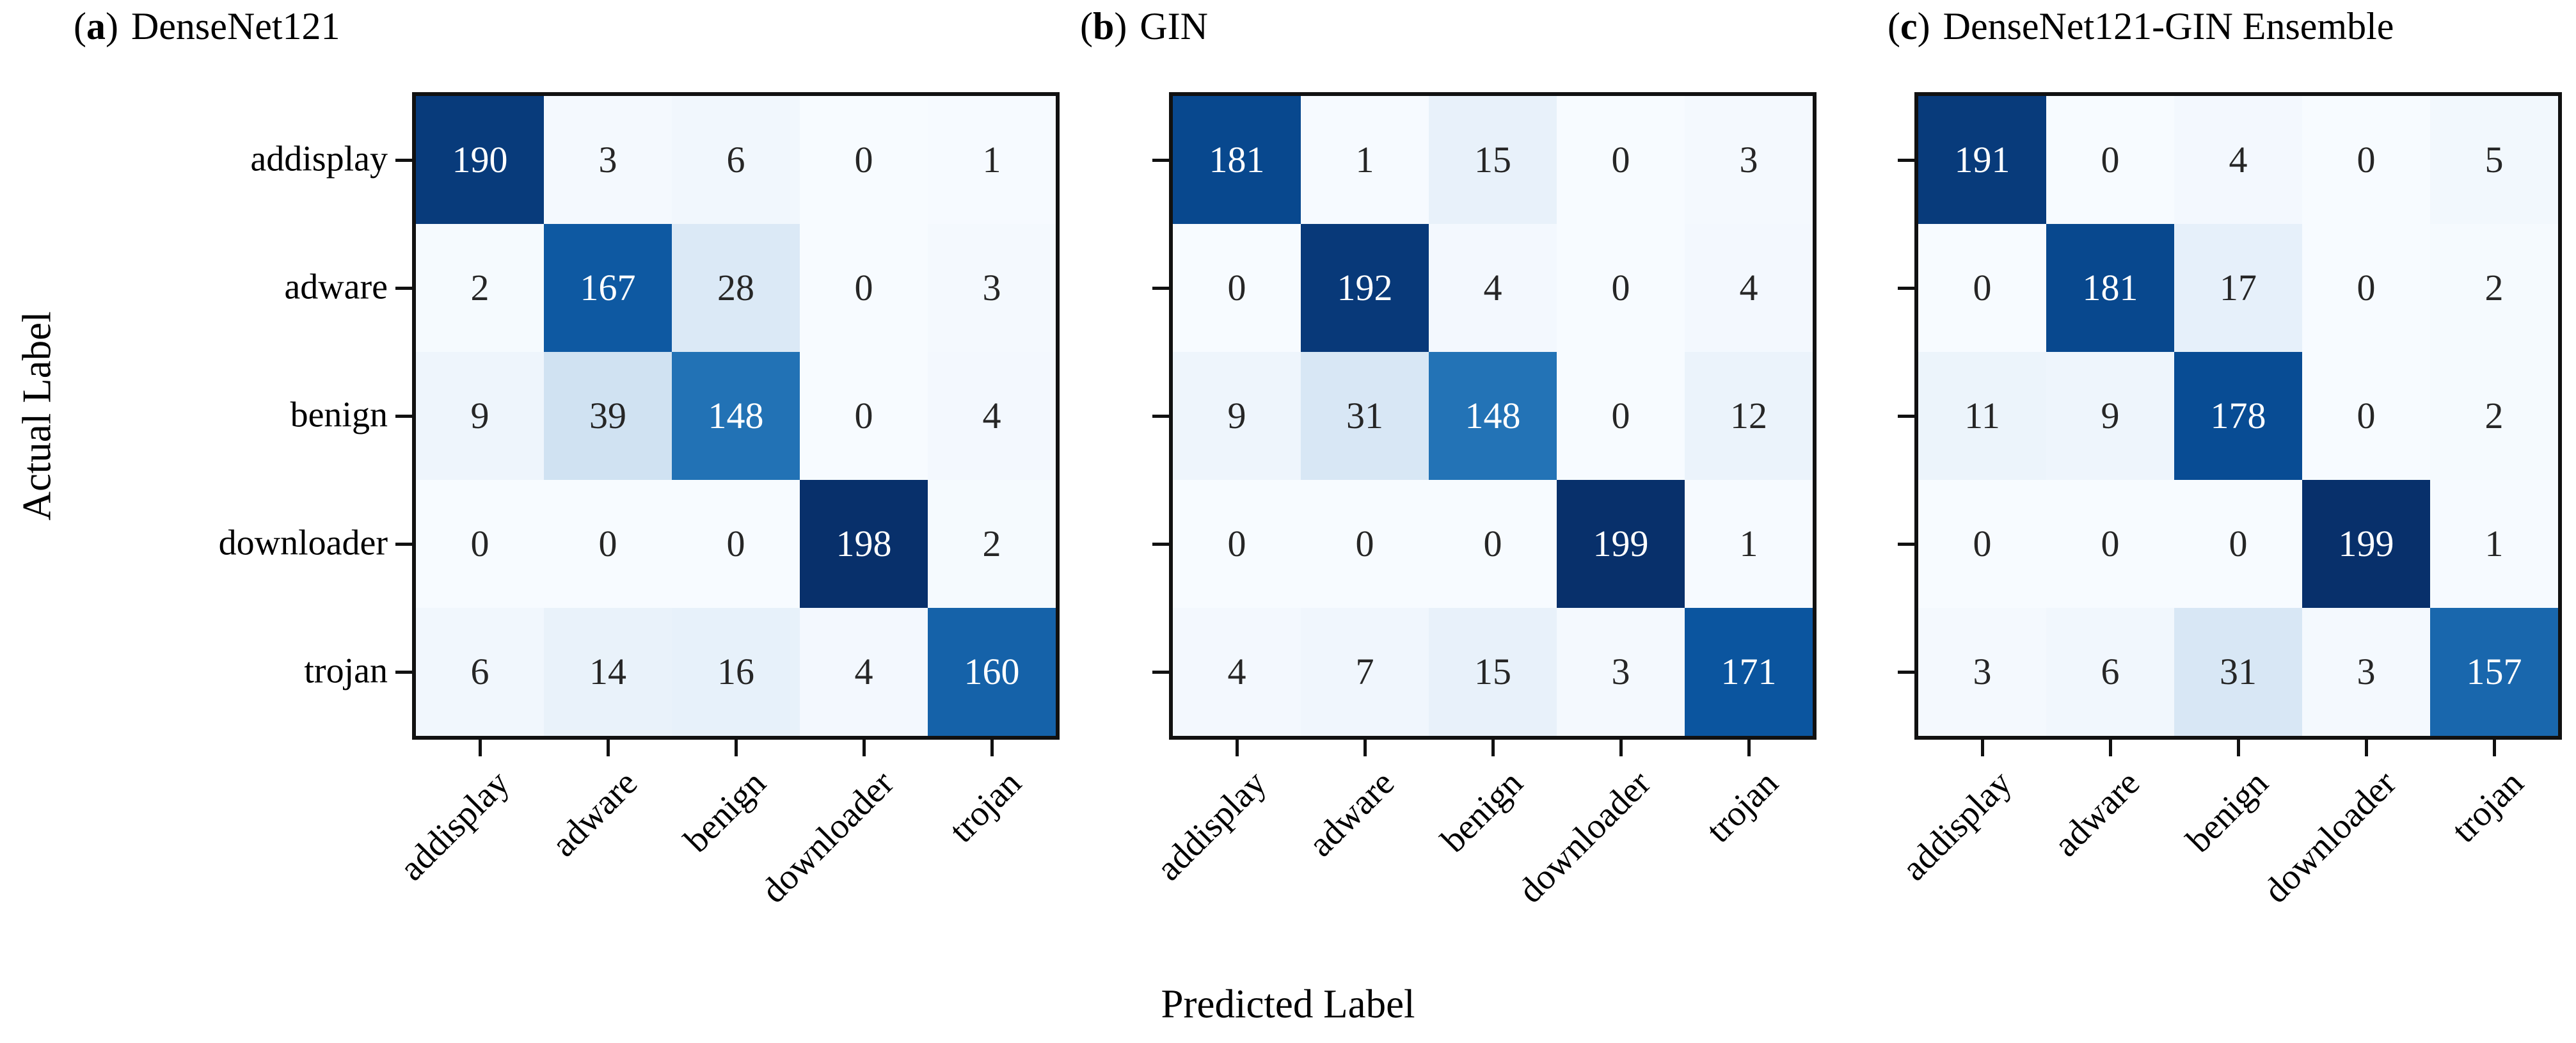 This screenshot has height=1043, width=2576. Describe the element at coordinates (1288, 1004) in the screenshot. I see `x-axis-title: Predicted Label` at that location.